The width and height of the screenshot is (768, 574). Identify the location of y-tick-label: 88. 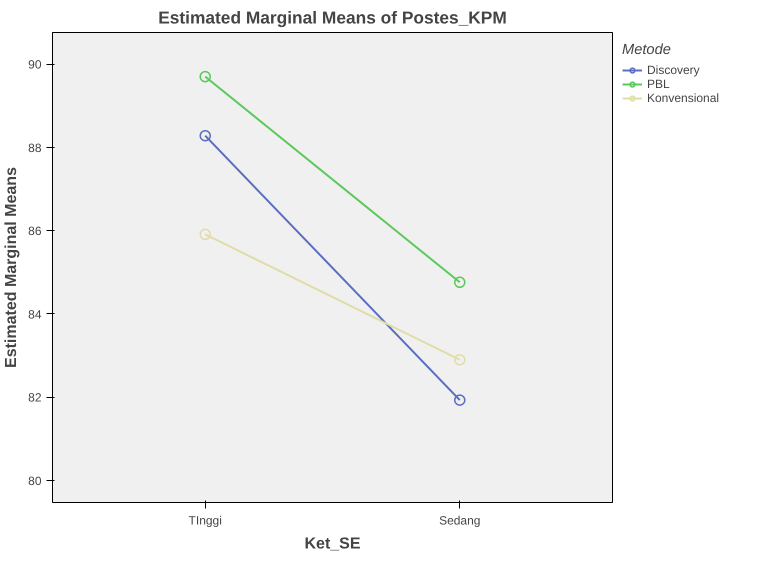
(35, 147).